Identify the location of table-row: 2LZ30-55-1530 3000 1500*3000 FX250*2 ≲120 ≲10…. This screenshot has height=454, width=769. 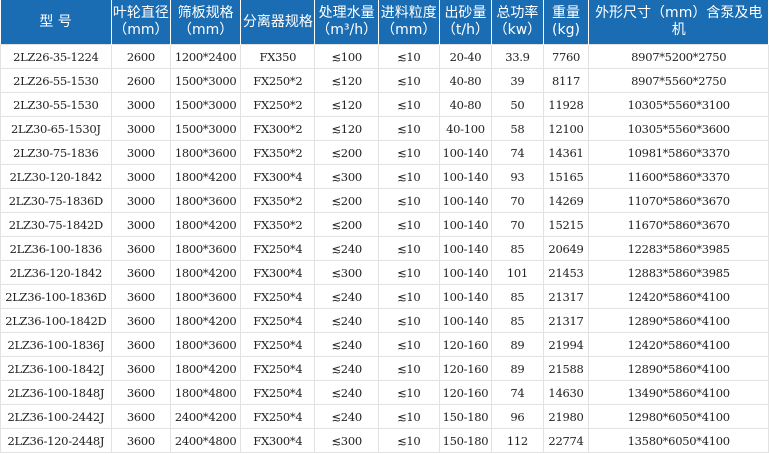
(384, 104).